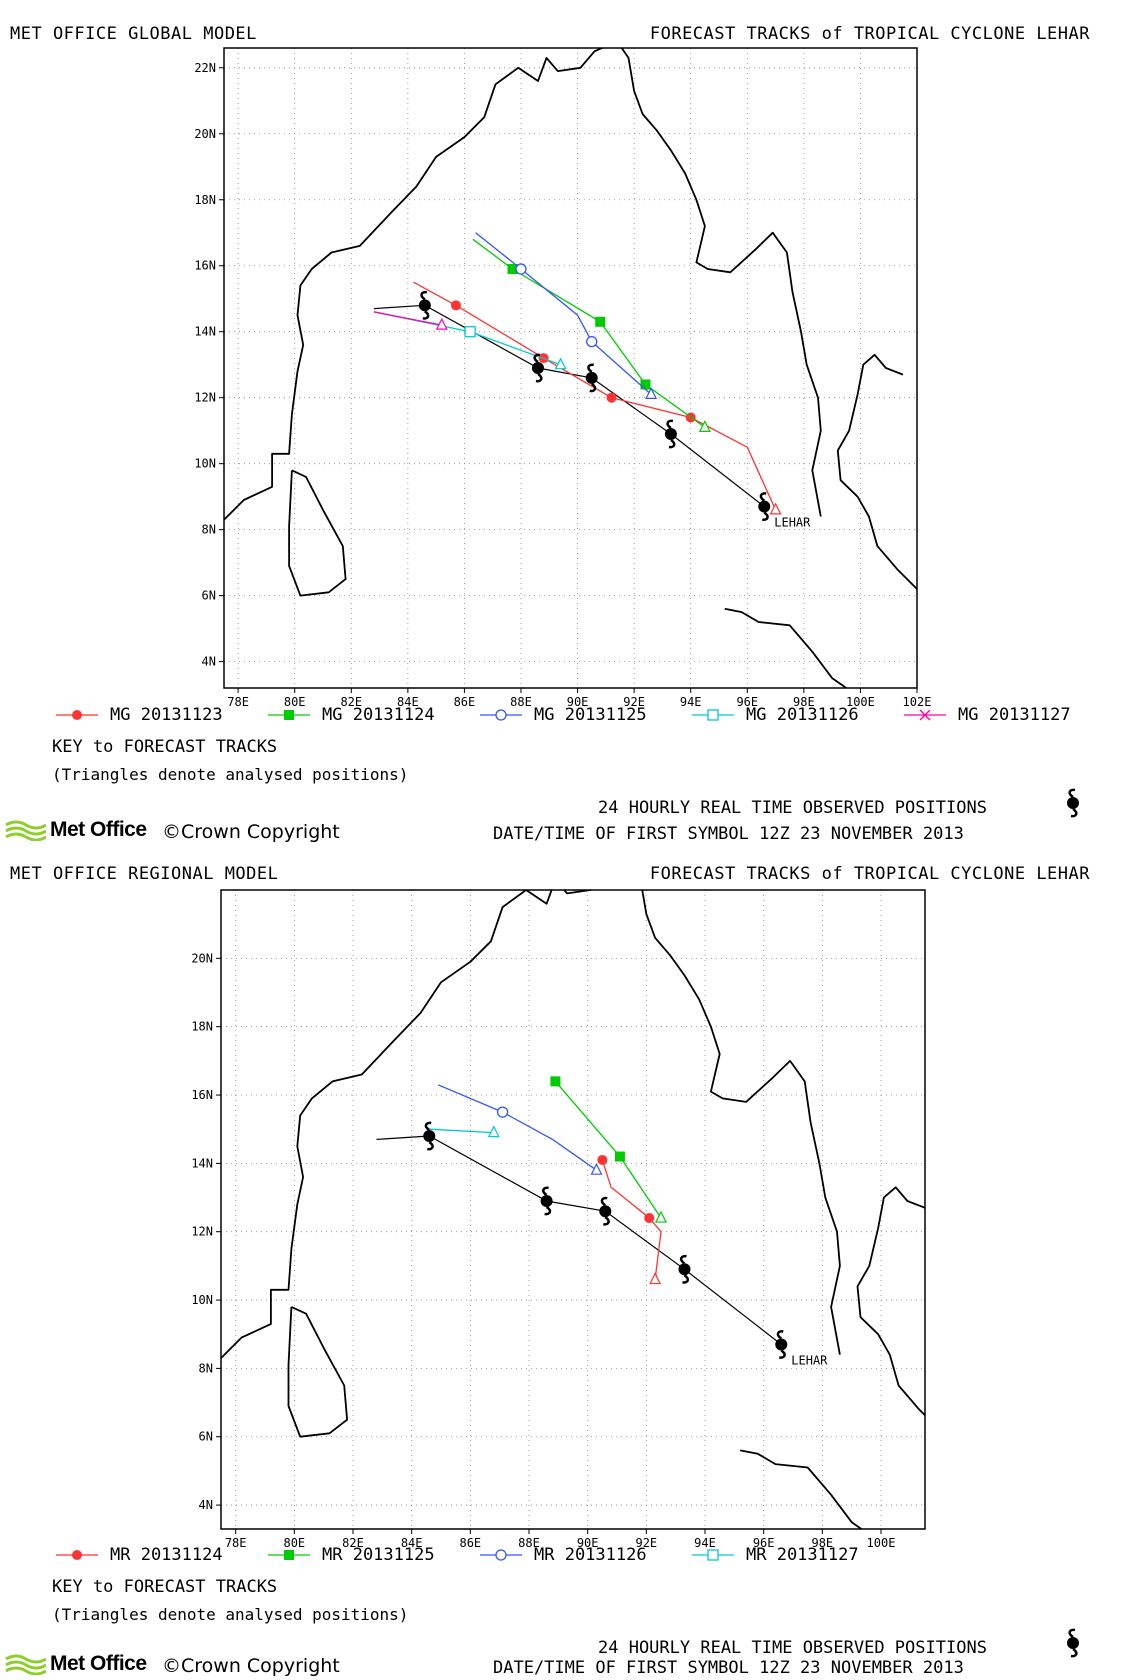  I want to click on lon-tick-label: 82E, so click(351, 702).